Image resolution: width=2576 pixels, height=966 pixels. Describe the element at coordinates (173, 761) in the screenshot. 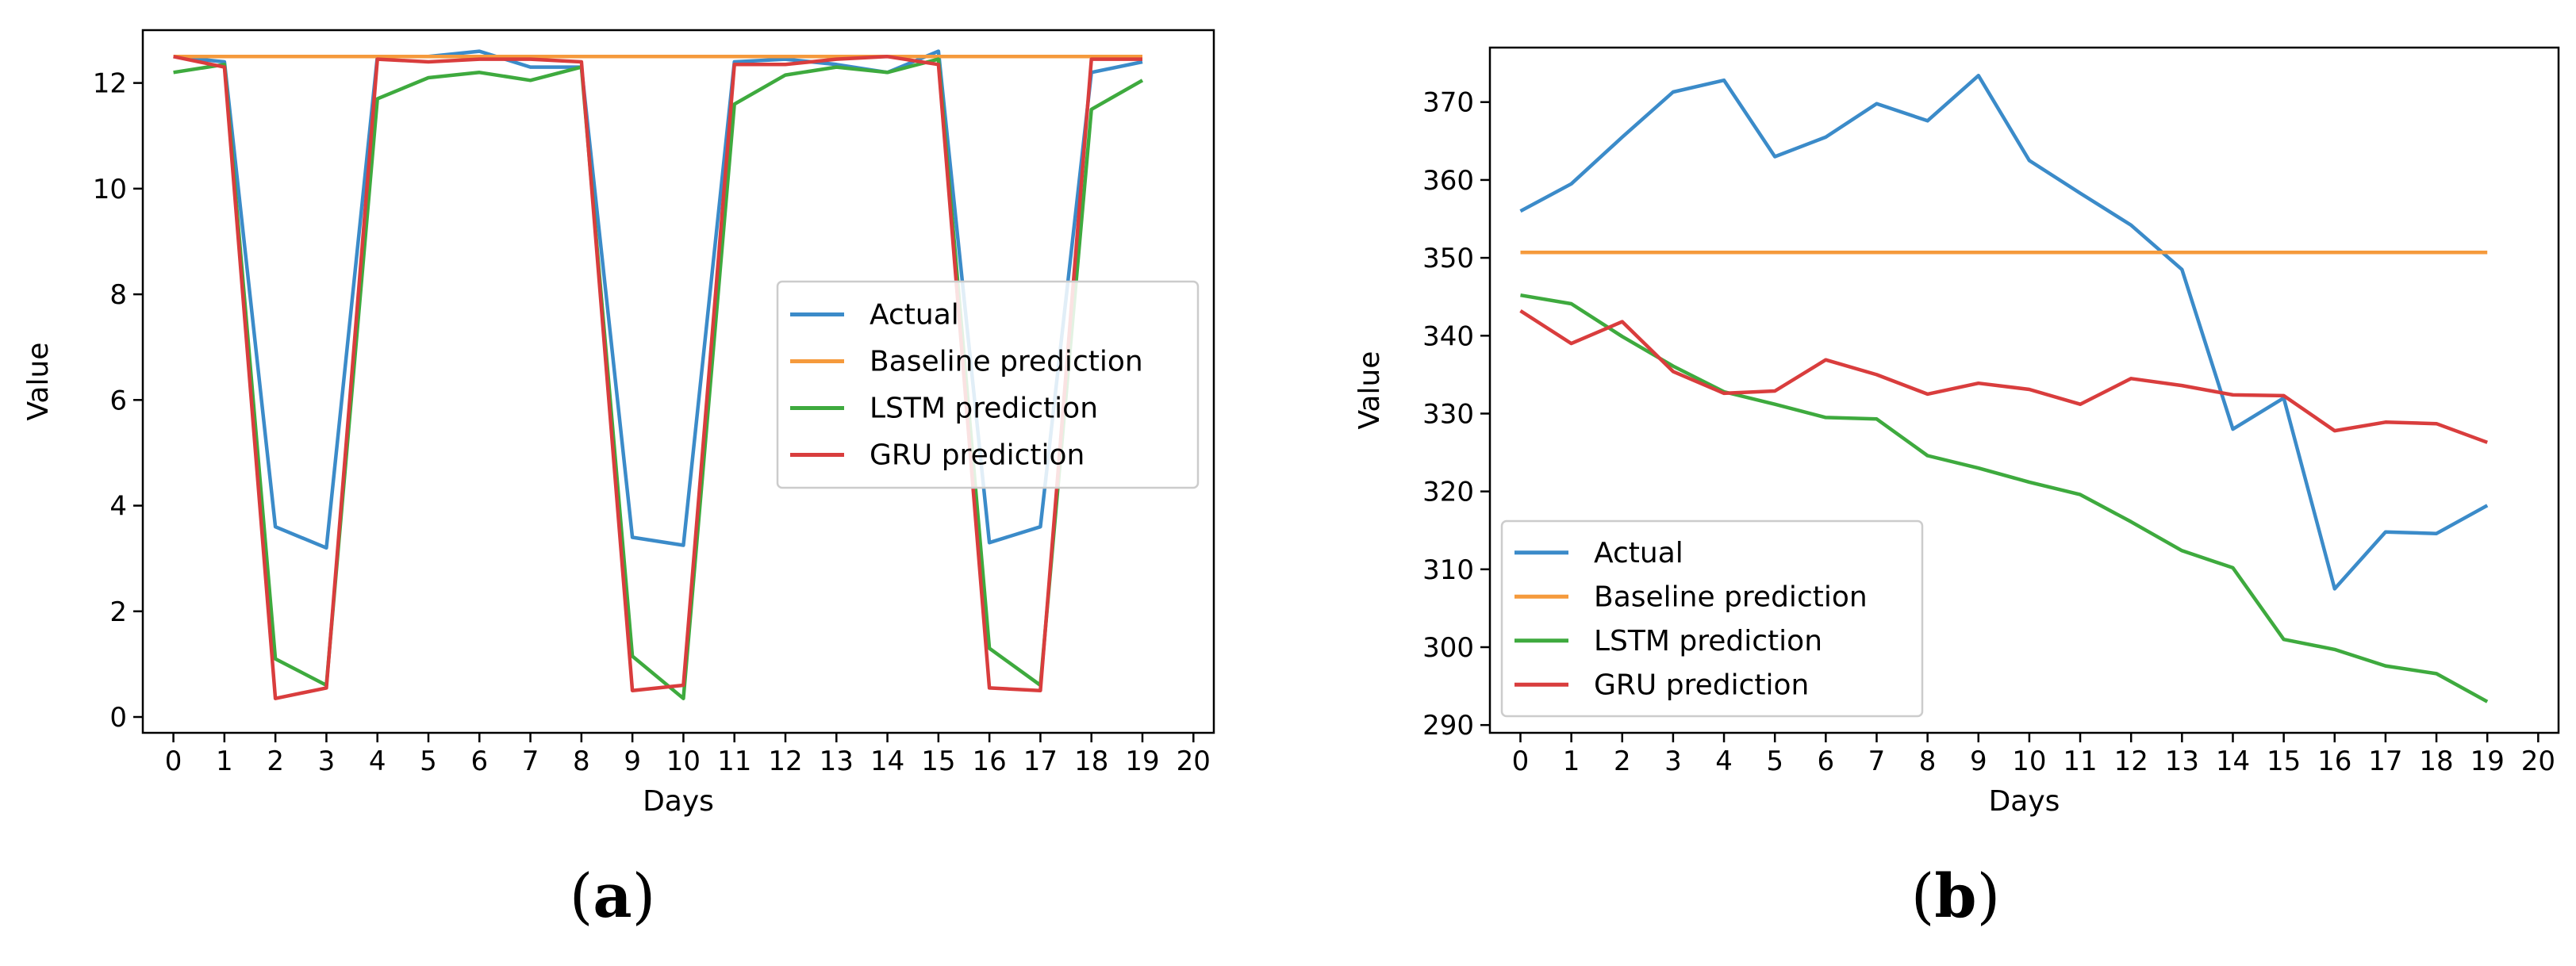

I see `x-tick-label-a-0: 0` at that location.